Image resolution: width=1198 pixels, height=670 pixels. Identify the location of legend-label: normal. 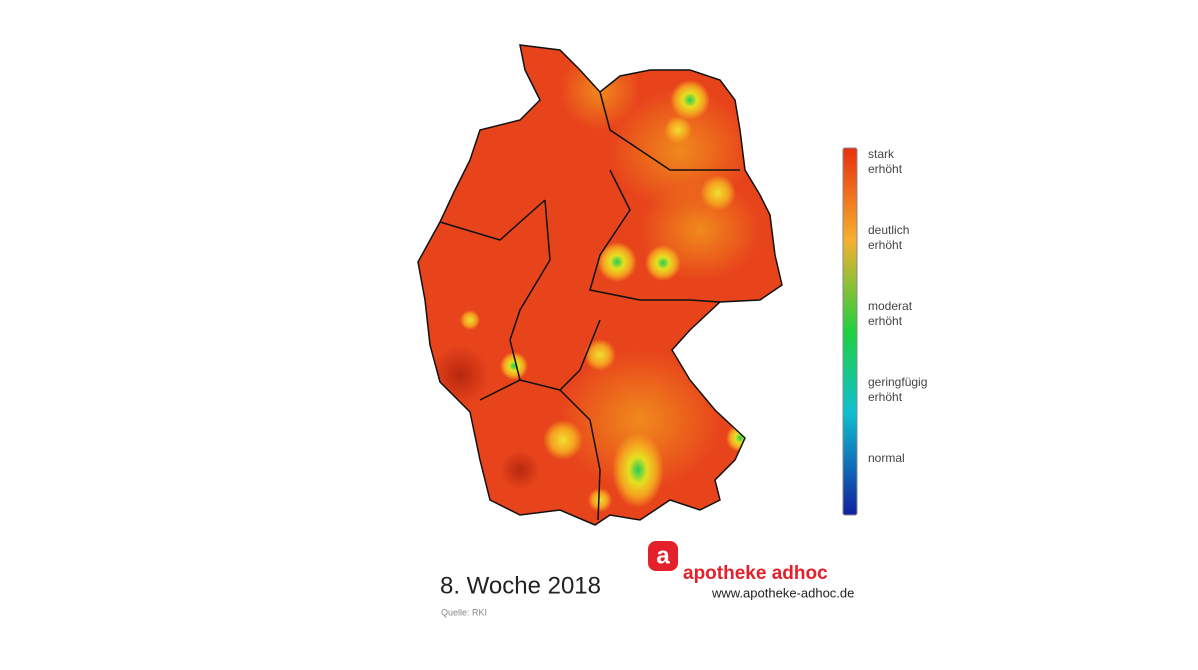
(886, 458).